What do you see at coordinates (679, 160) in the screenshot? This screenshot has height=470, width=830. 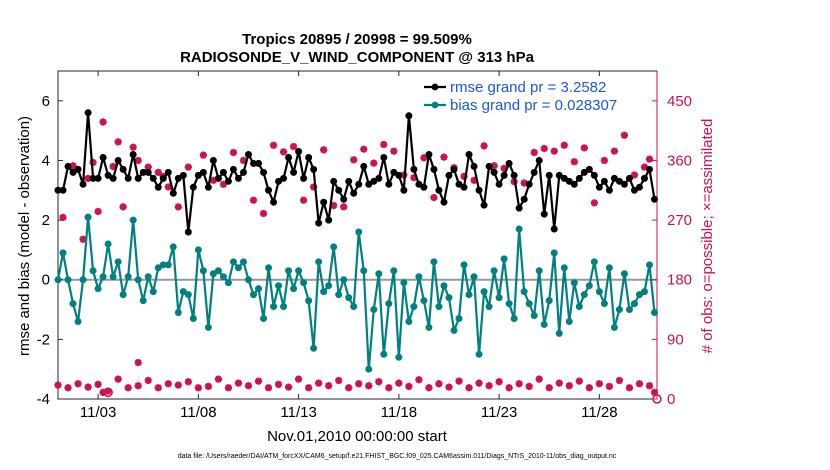 I see `y2-tick-label: 360` at bounding box center [679, 160].